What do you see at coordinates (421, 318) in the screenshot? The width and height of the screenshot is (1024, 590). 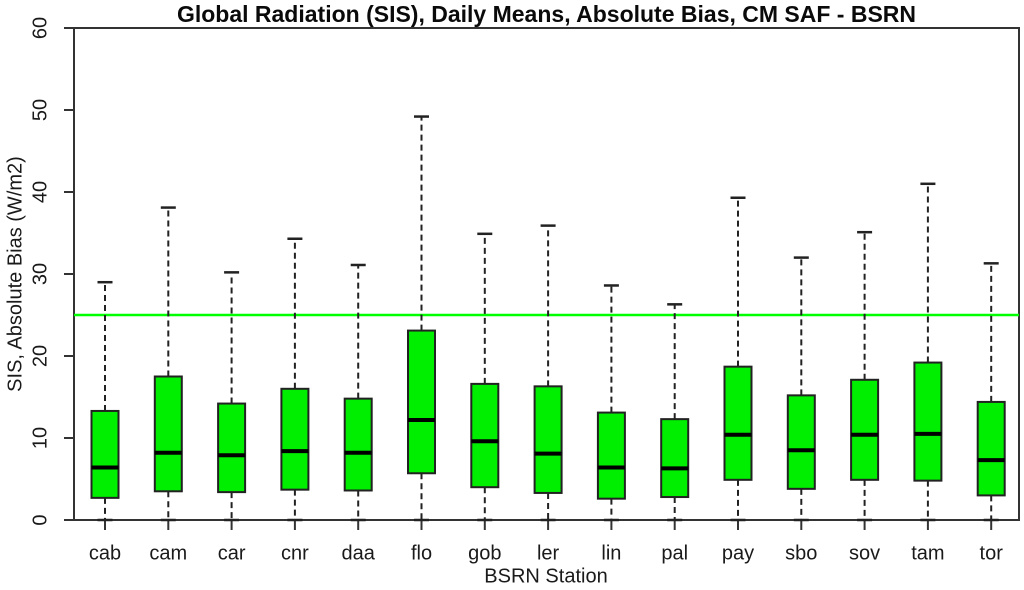 I see `boxplot-flo` at bounding box center [421, 318].